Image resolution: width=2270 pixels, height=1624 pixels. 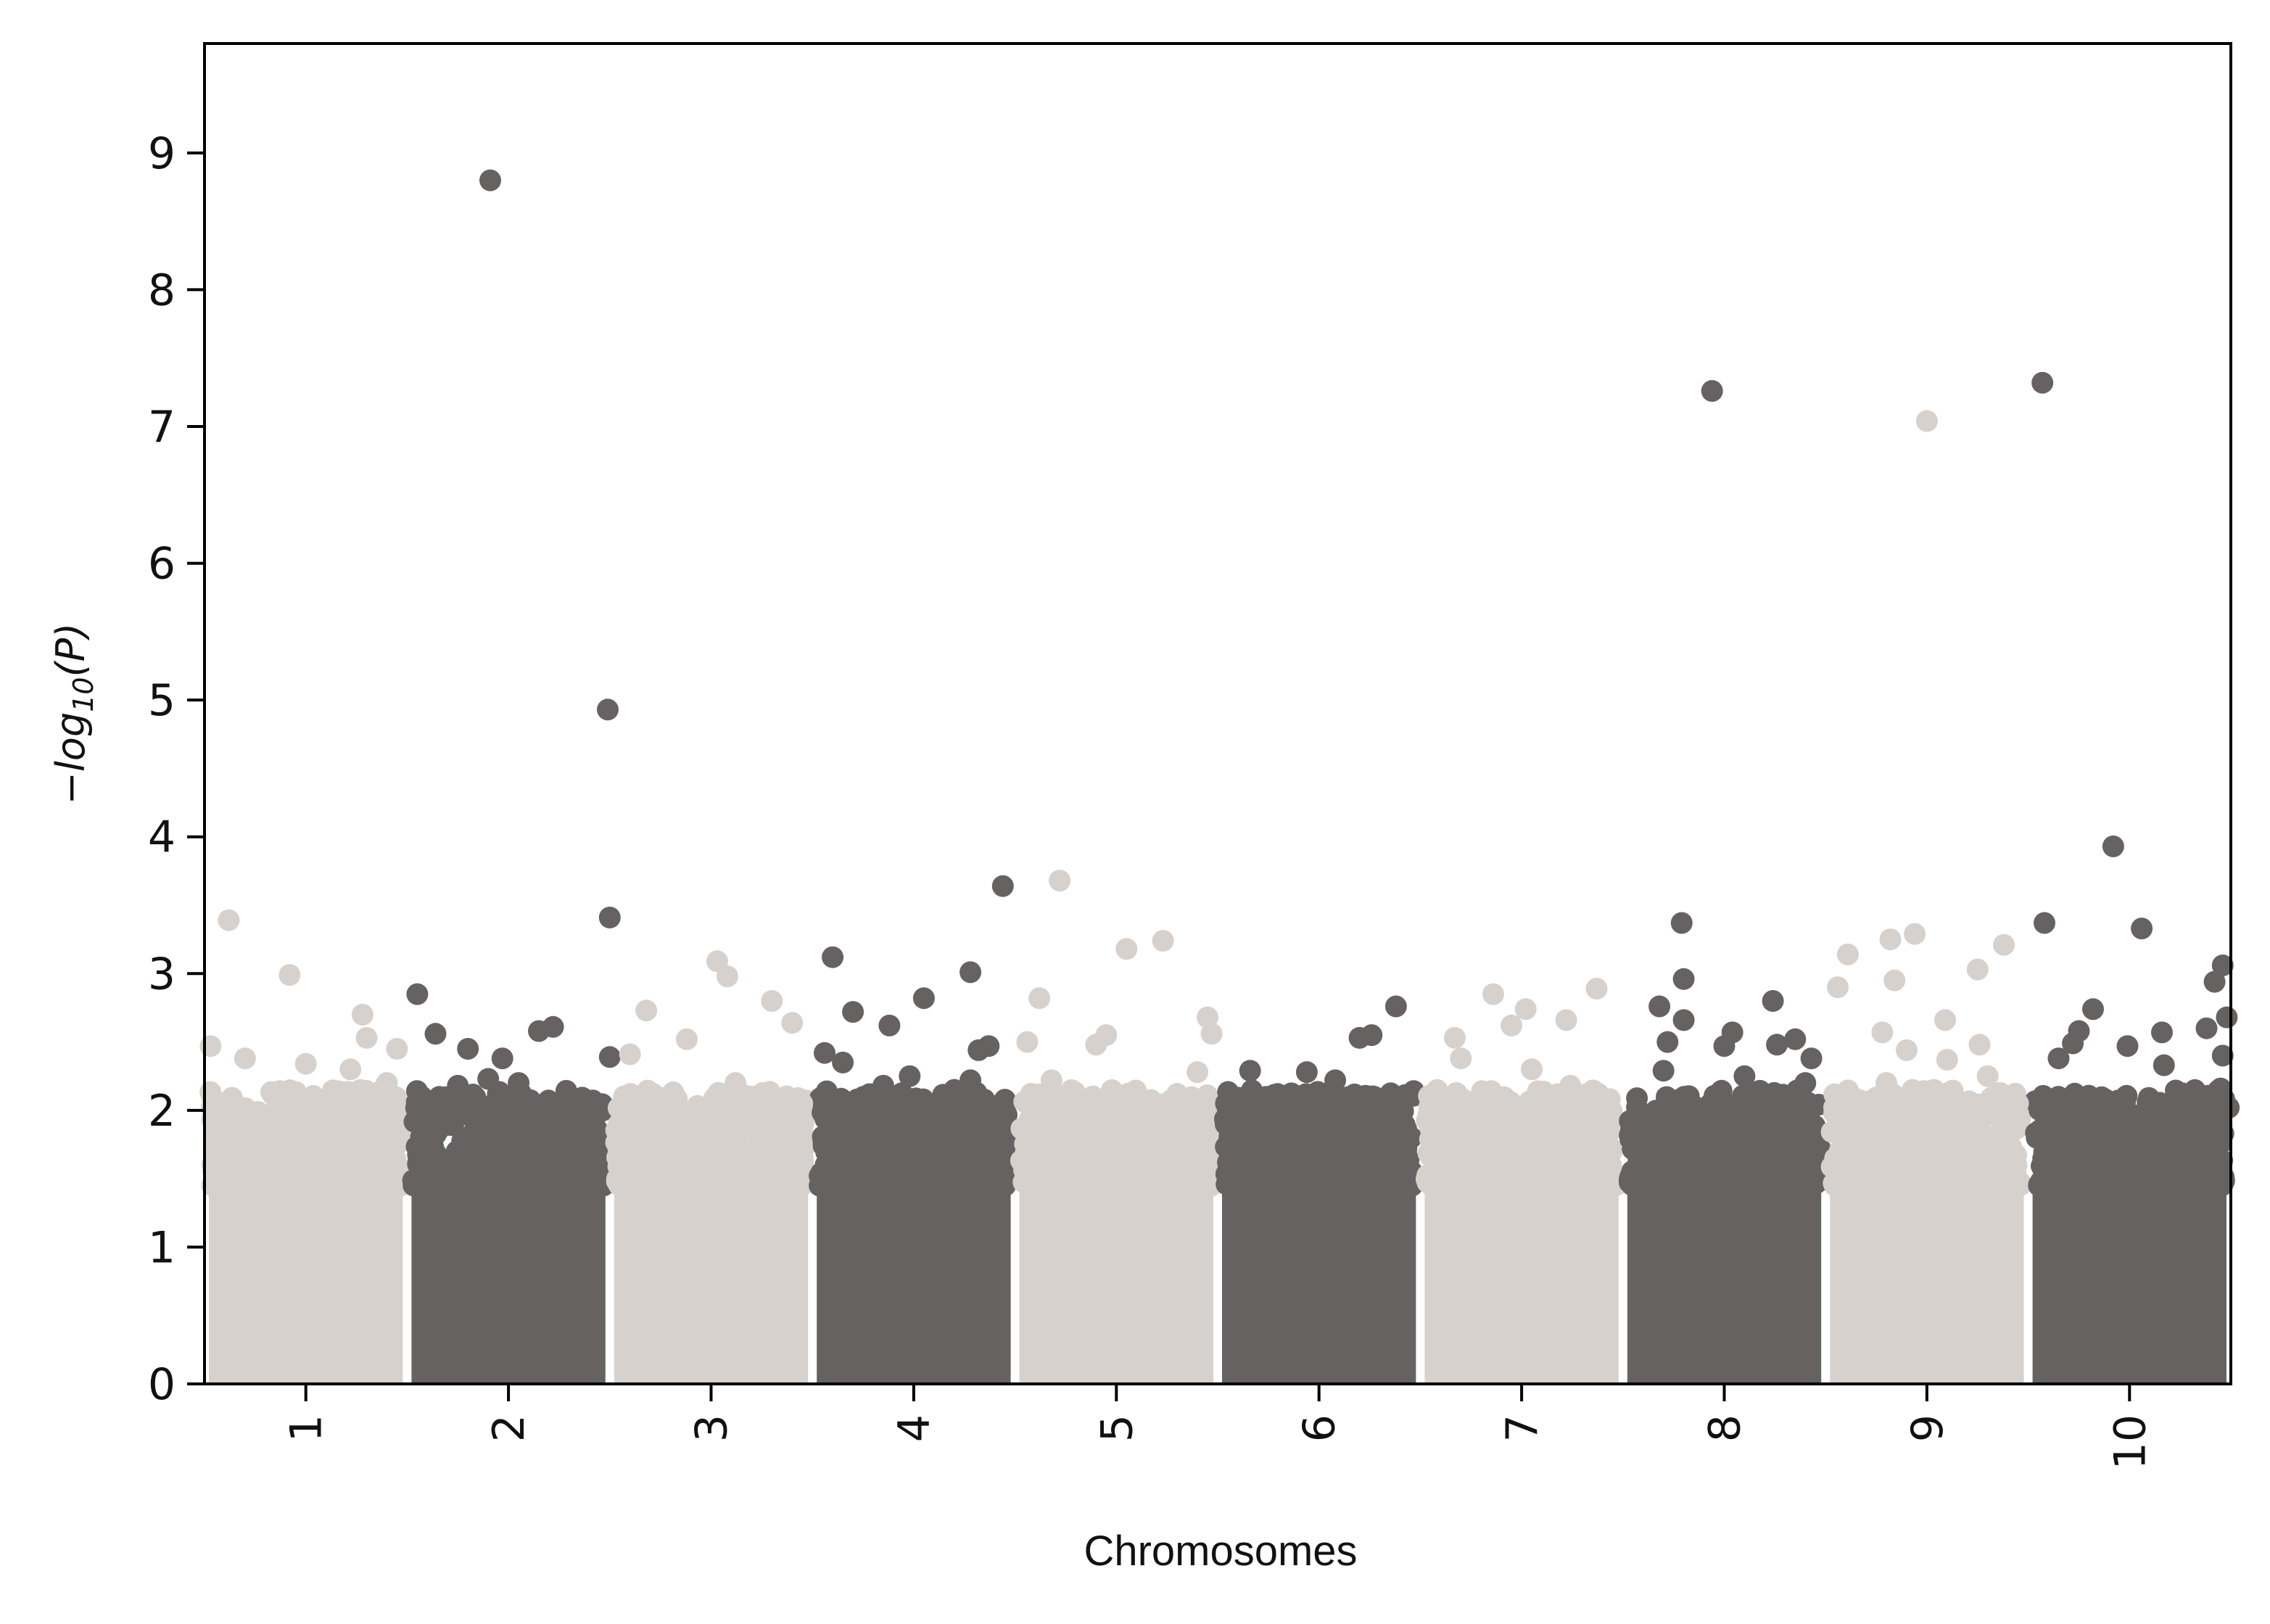 What do you see at coordinates (162, 153) in the screenshot?
I see `y-tick-label: 9` at bounding box center [162, 153].